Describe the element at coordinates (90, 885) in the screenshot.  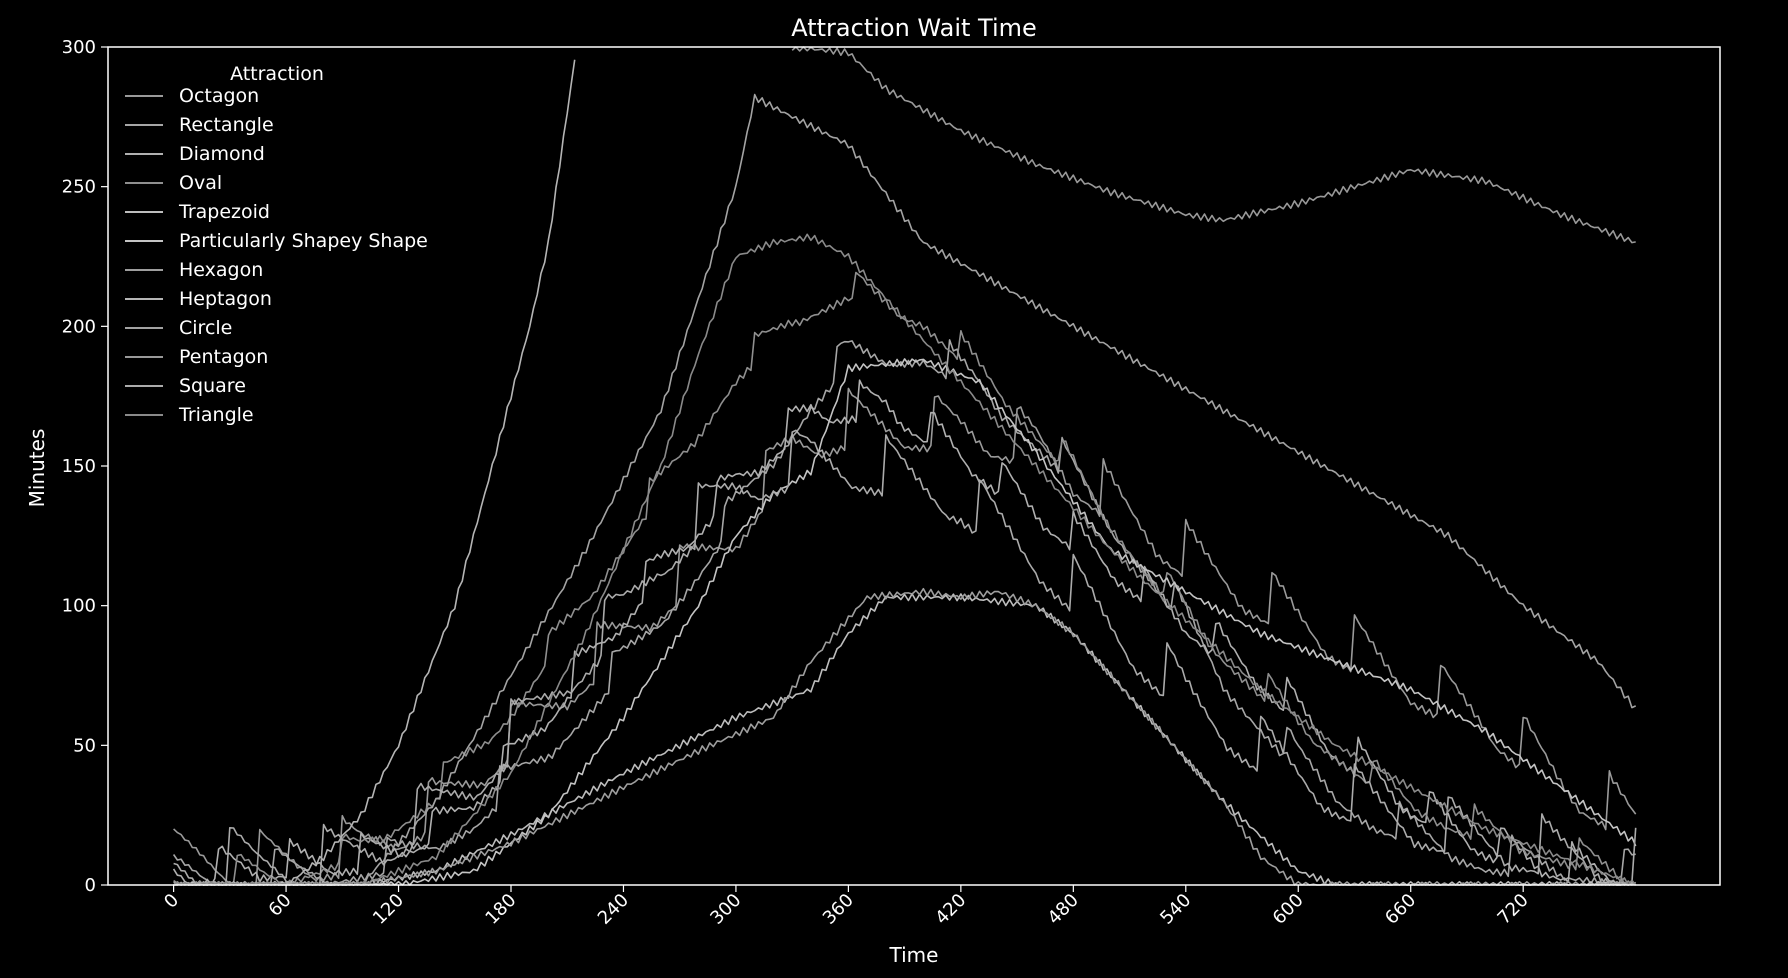
I see `y-tick-label: 0` at that location.